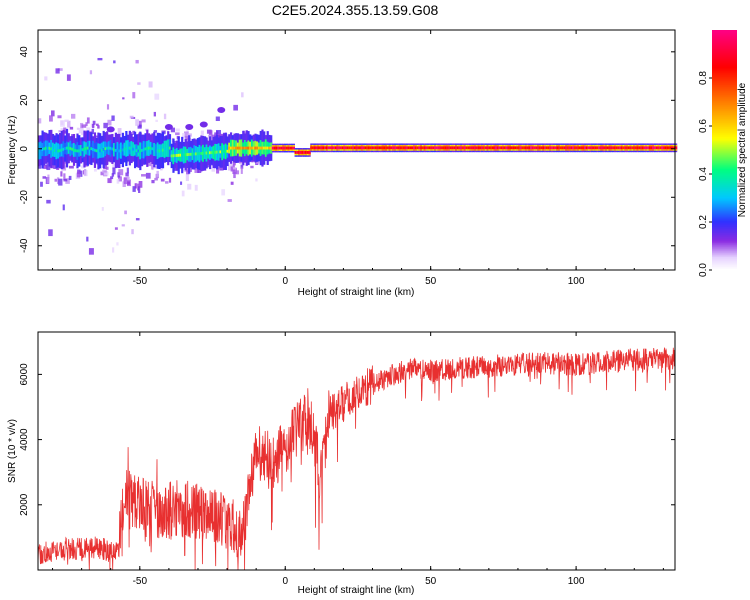 The height and width of the screenshot is (600, 750). What do you see at coordinates (24, 245) in the screenshot?
I see `top-y-tick-label: -40` at bounding box center [24, 245].